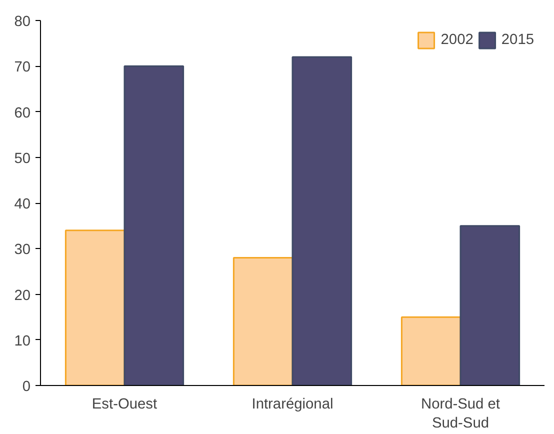 This screenshot has height=434, width=554. I want to click on x-tick-label: Nord-Sud et Sud-Sud, so click(460, 414).